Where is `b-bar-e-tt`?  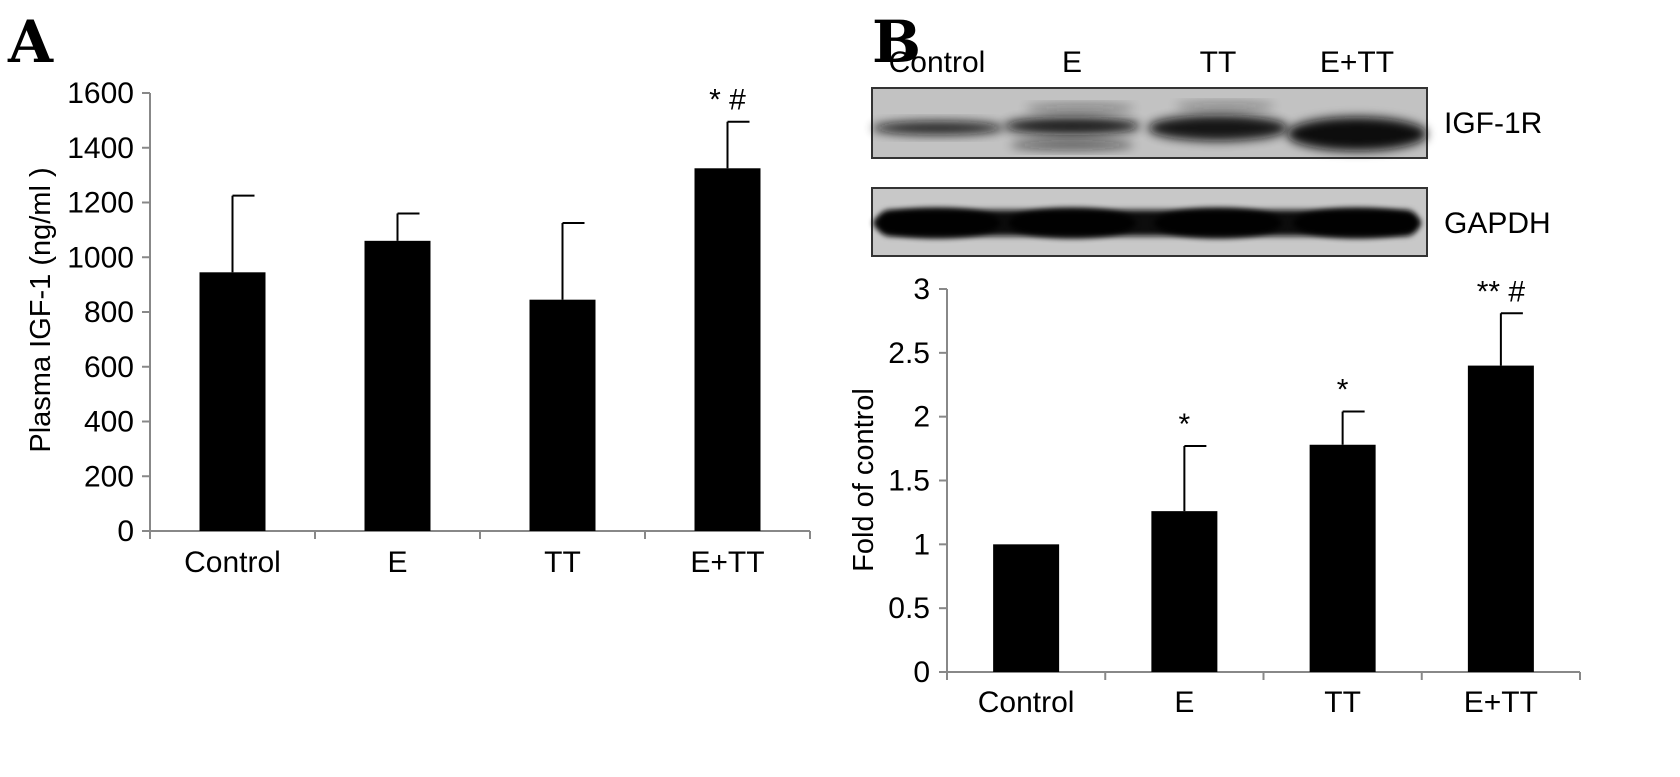 b-bar-e-tt is located at coordinates (1500, 518).